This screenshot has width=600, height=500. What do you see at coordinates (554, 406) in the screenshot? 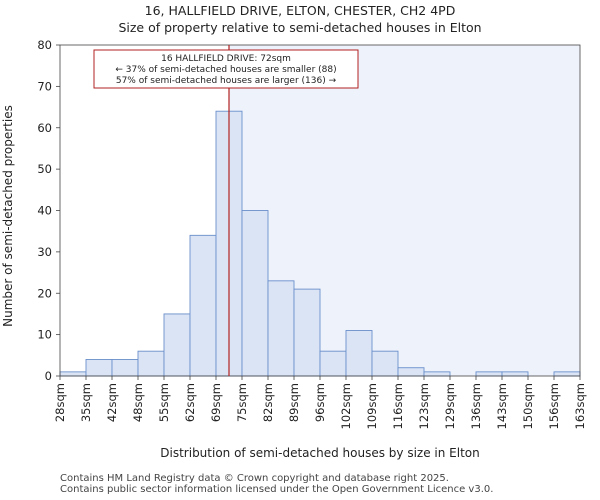
I see `x-tick-label: 156sqm` at bounding box center [554, 406].